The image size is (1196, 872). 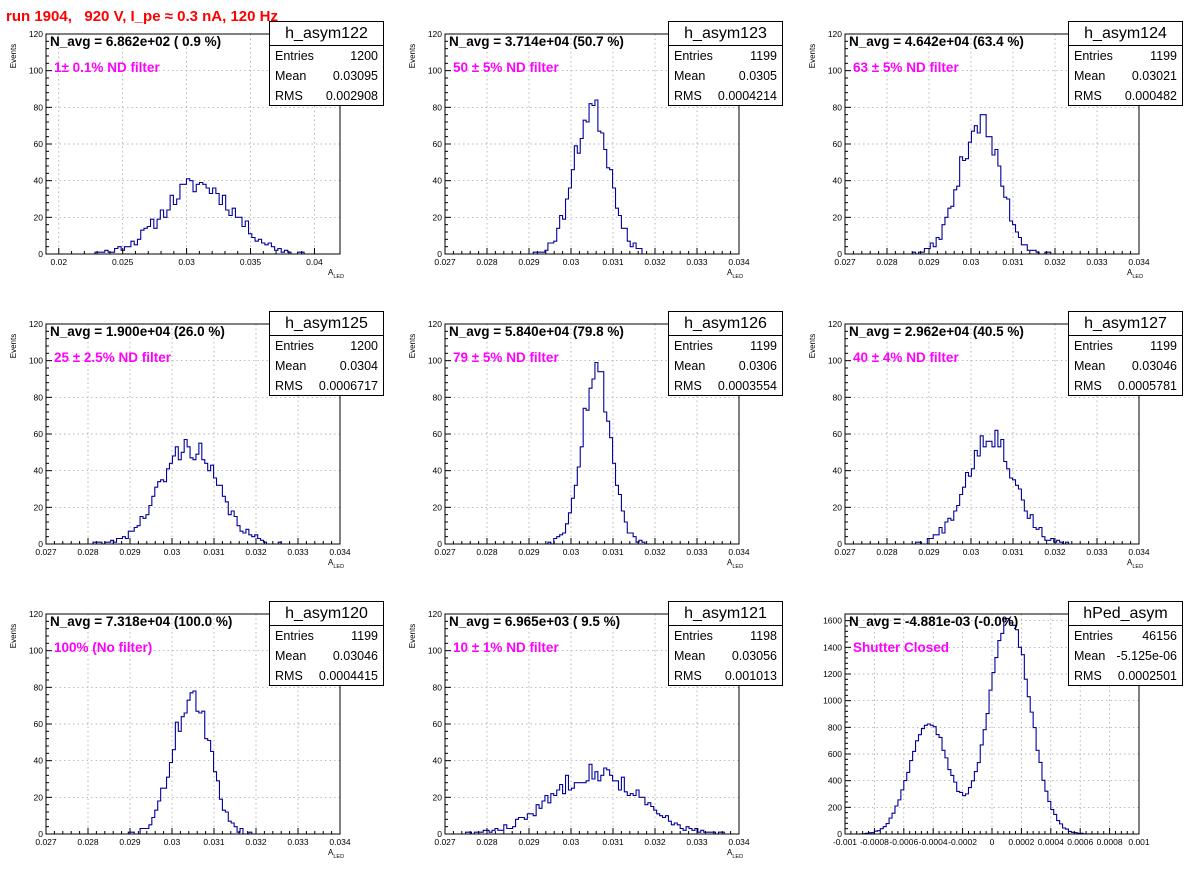 What do you see at coordinates (962, 842) in the screenshot?
I see `x-tick-label: -0.0002` at bounding box center [962, 842].